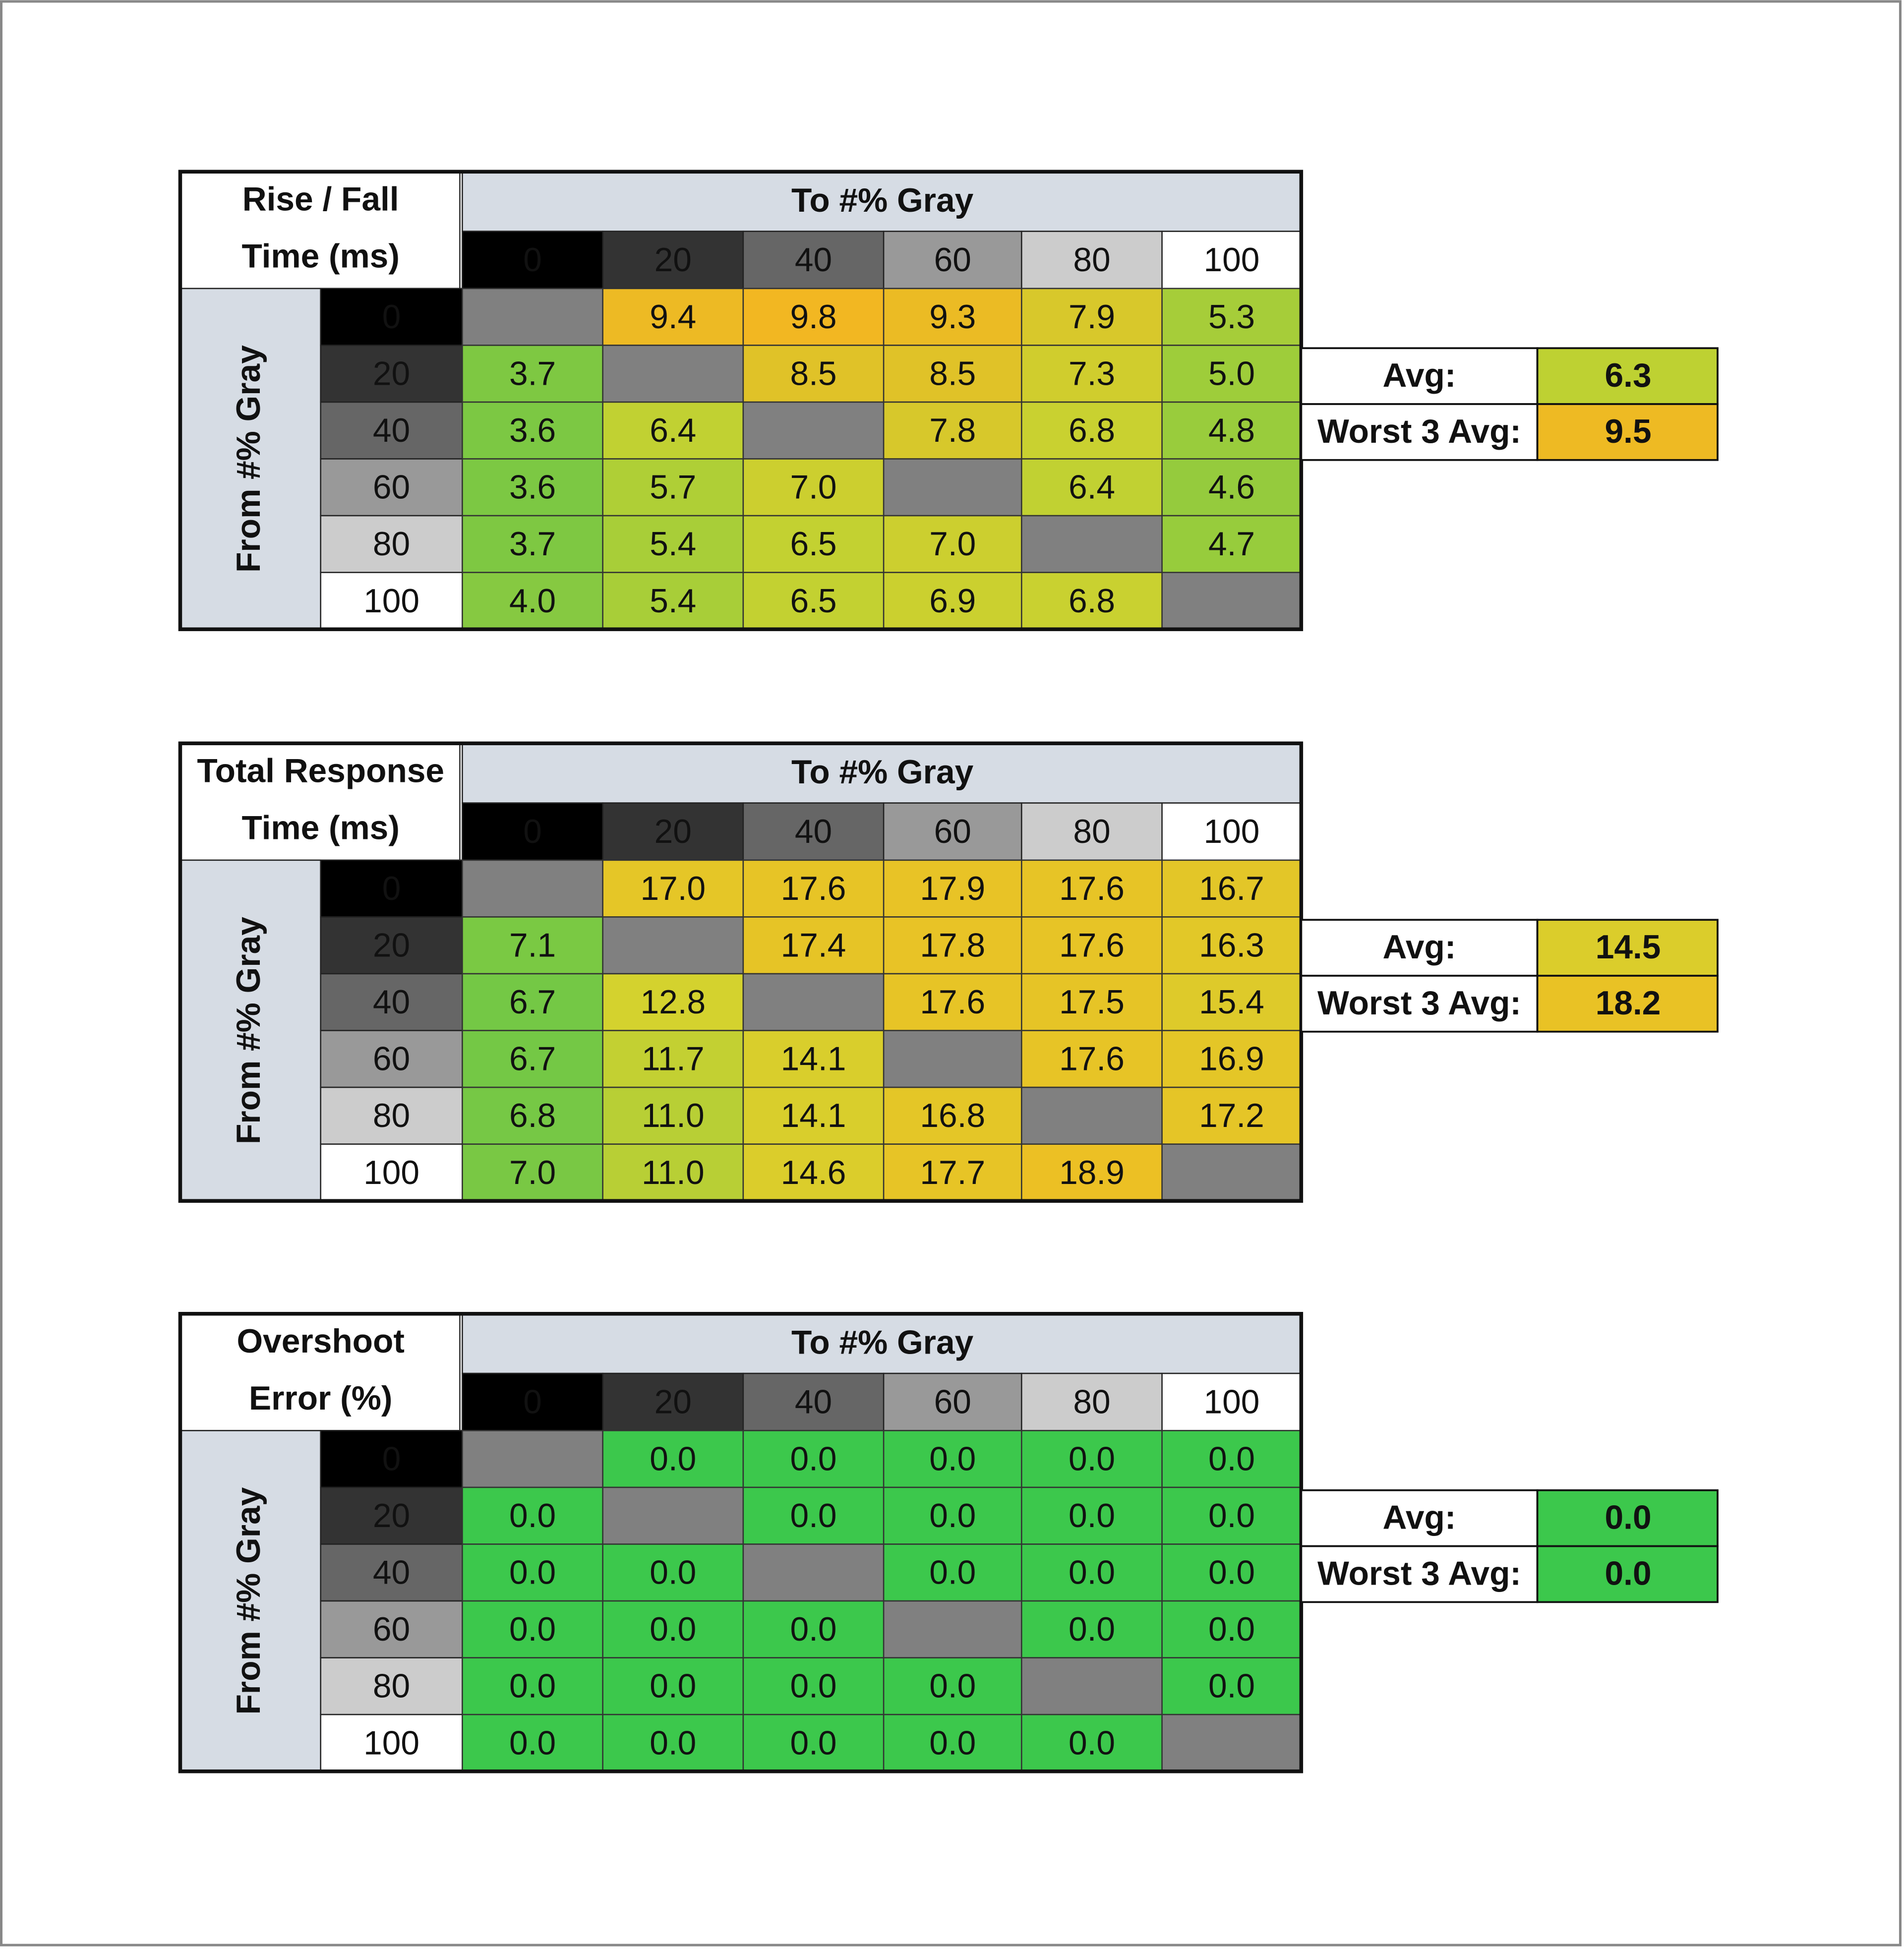  What do you see at coordinates (532, 488) in the screenshot?
I see `cell-value: 3.6` at bounding box center [532, 488].